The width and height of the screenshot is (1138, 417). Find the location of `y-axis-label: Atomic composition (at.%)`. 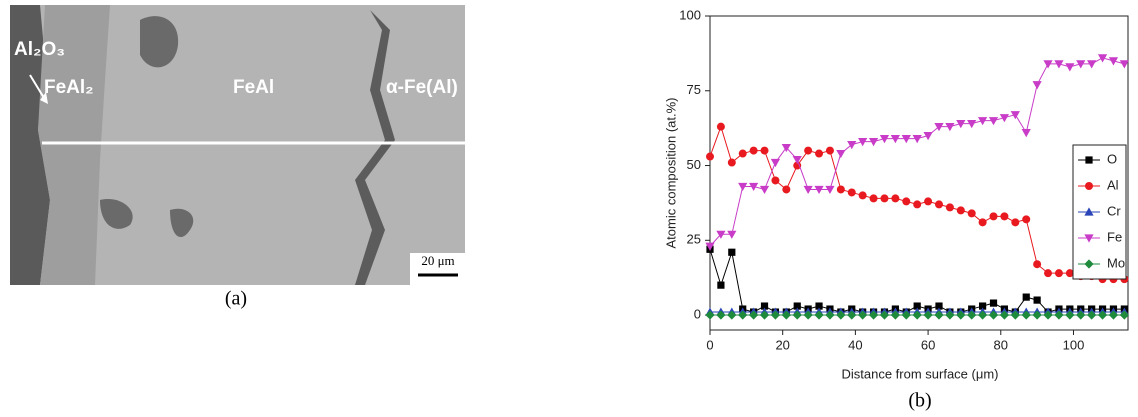

y-axis-label: Atomic composition (at.%) is located at coordinates (670, 173).